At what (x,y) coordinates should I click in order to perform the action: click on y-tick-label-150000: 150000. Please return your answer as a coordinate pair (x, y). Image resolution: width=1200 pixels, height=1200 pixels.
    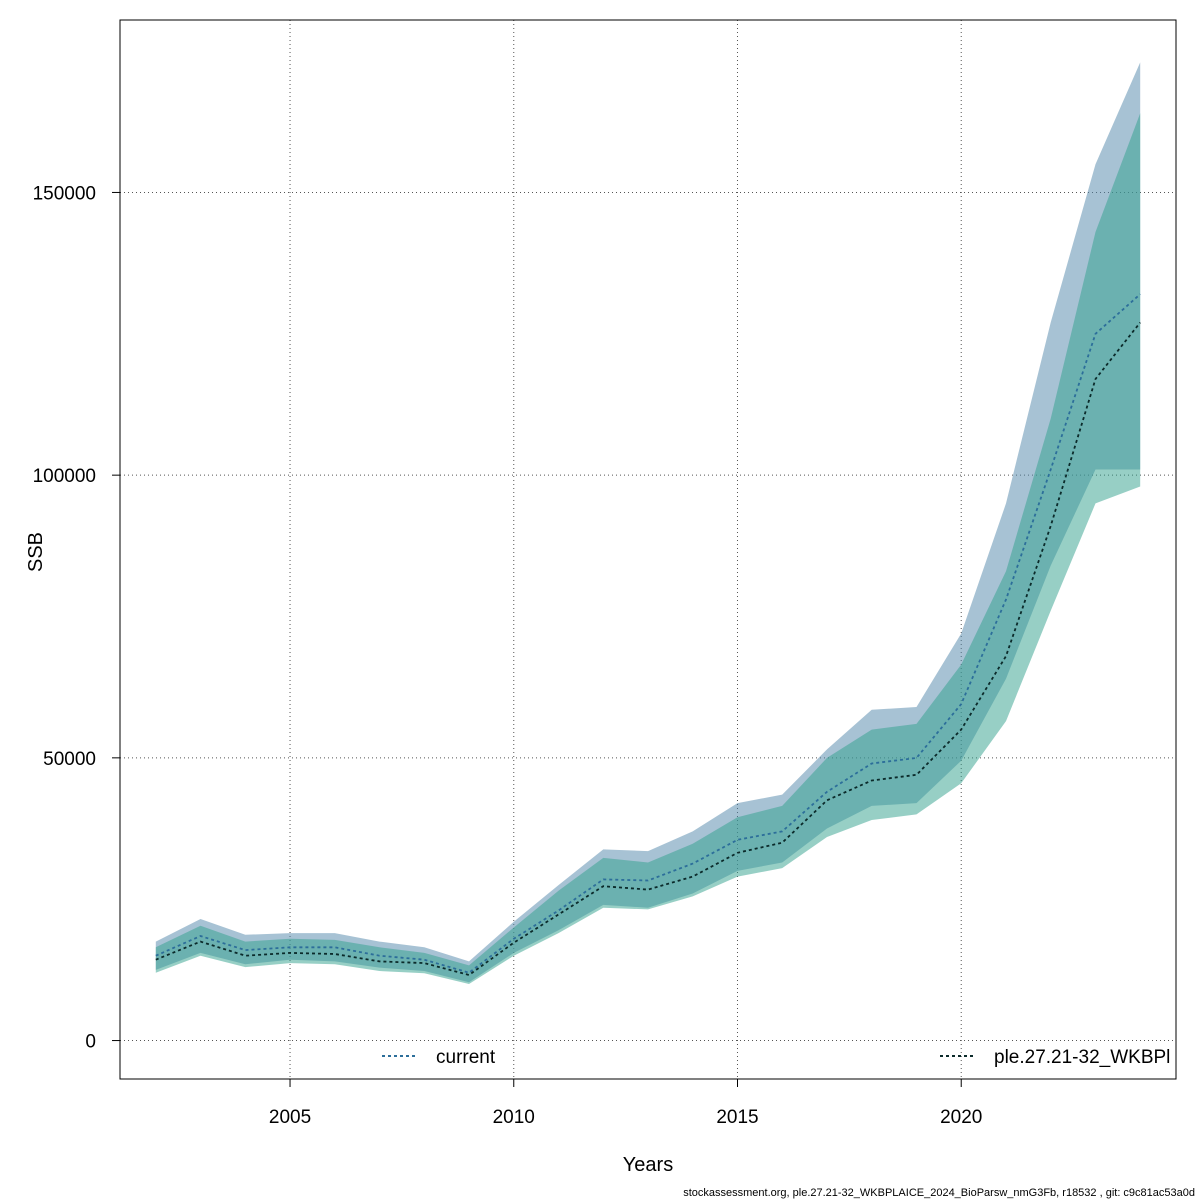
    Looking at the image, I should click on (64, 193).